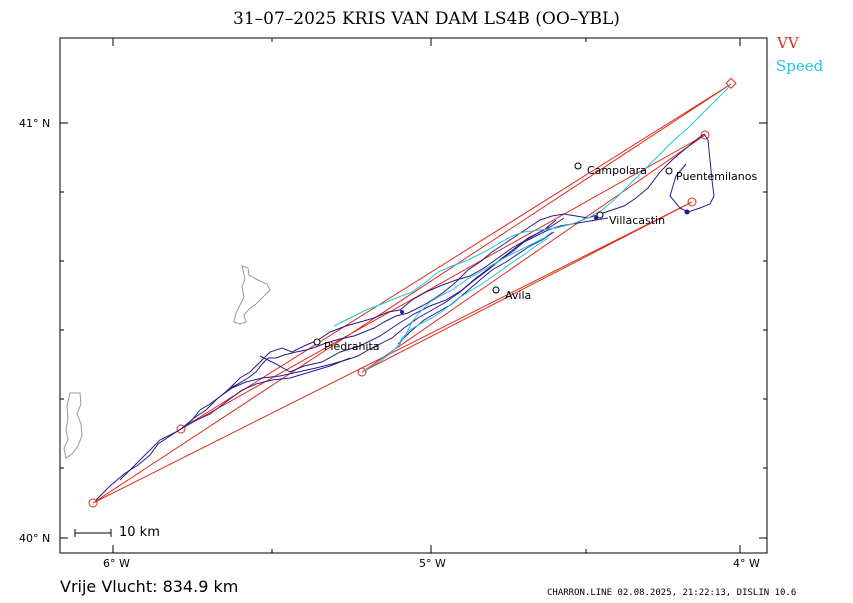 This screenshot has height=603, width=853. I want to click on place-label-avila: Avila, so click(518, 295).